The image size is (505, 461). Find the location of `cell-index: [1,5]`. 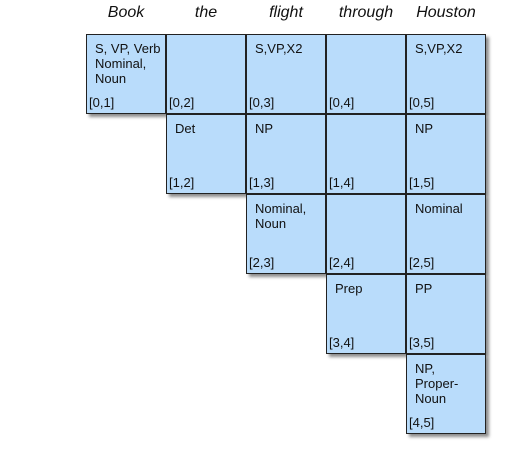

cell-index: [1,5] is located at coordinates (422, 182).